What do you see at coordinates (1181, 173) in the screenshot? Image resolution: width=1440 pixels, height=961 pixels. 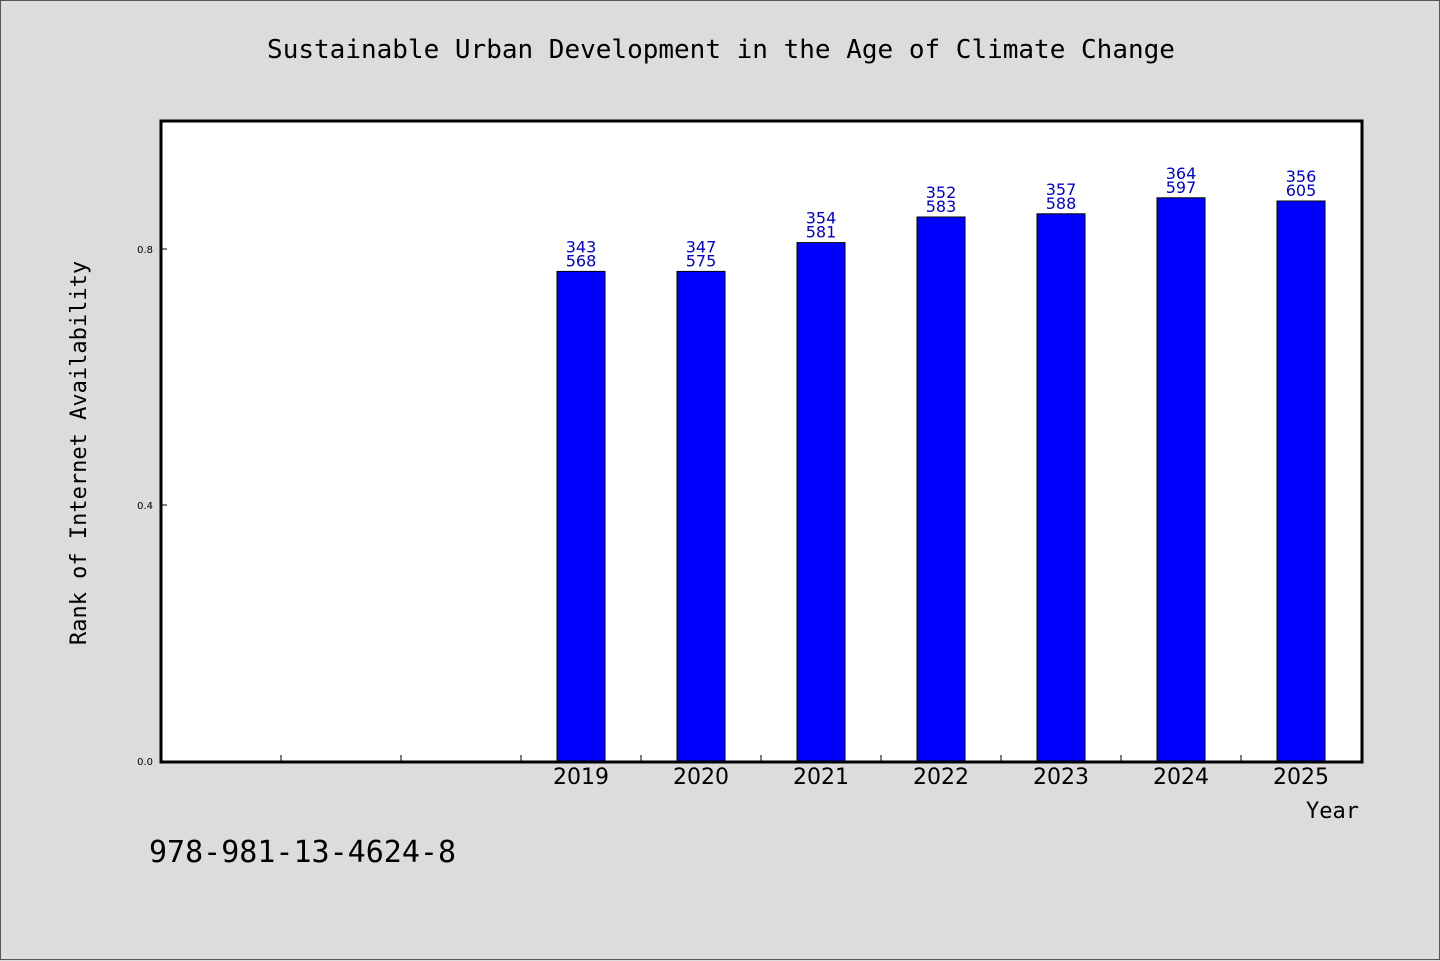 I see `data-label: 364` at bounding box center [1181, 173].